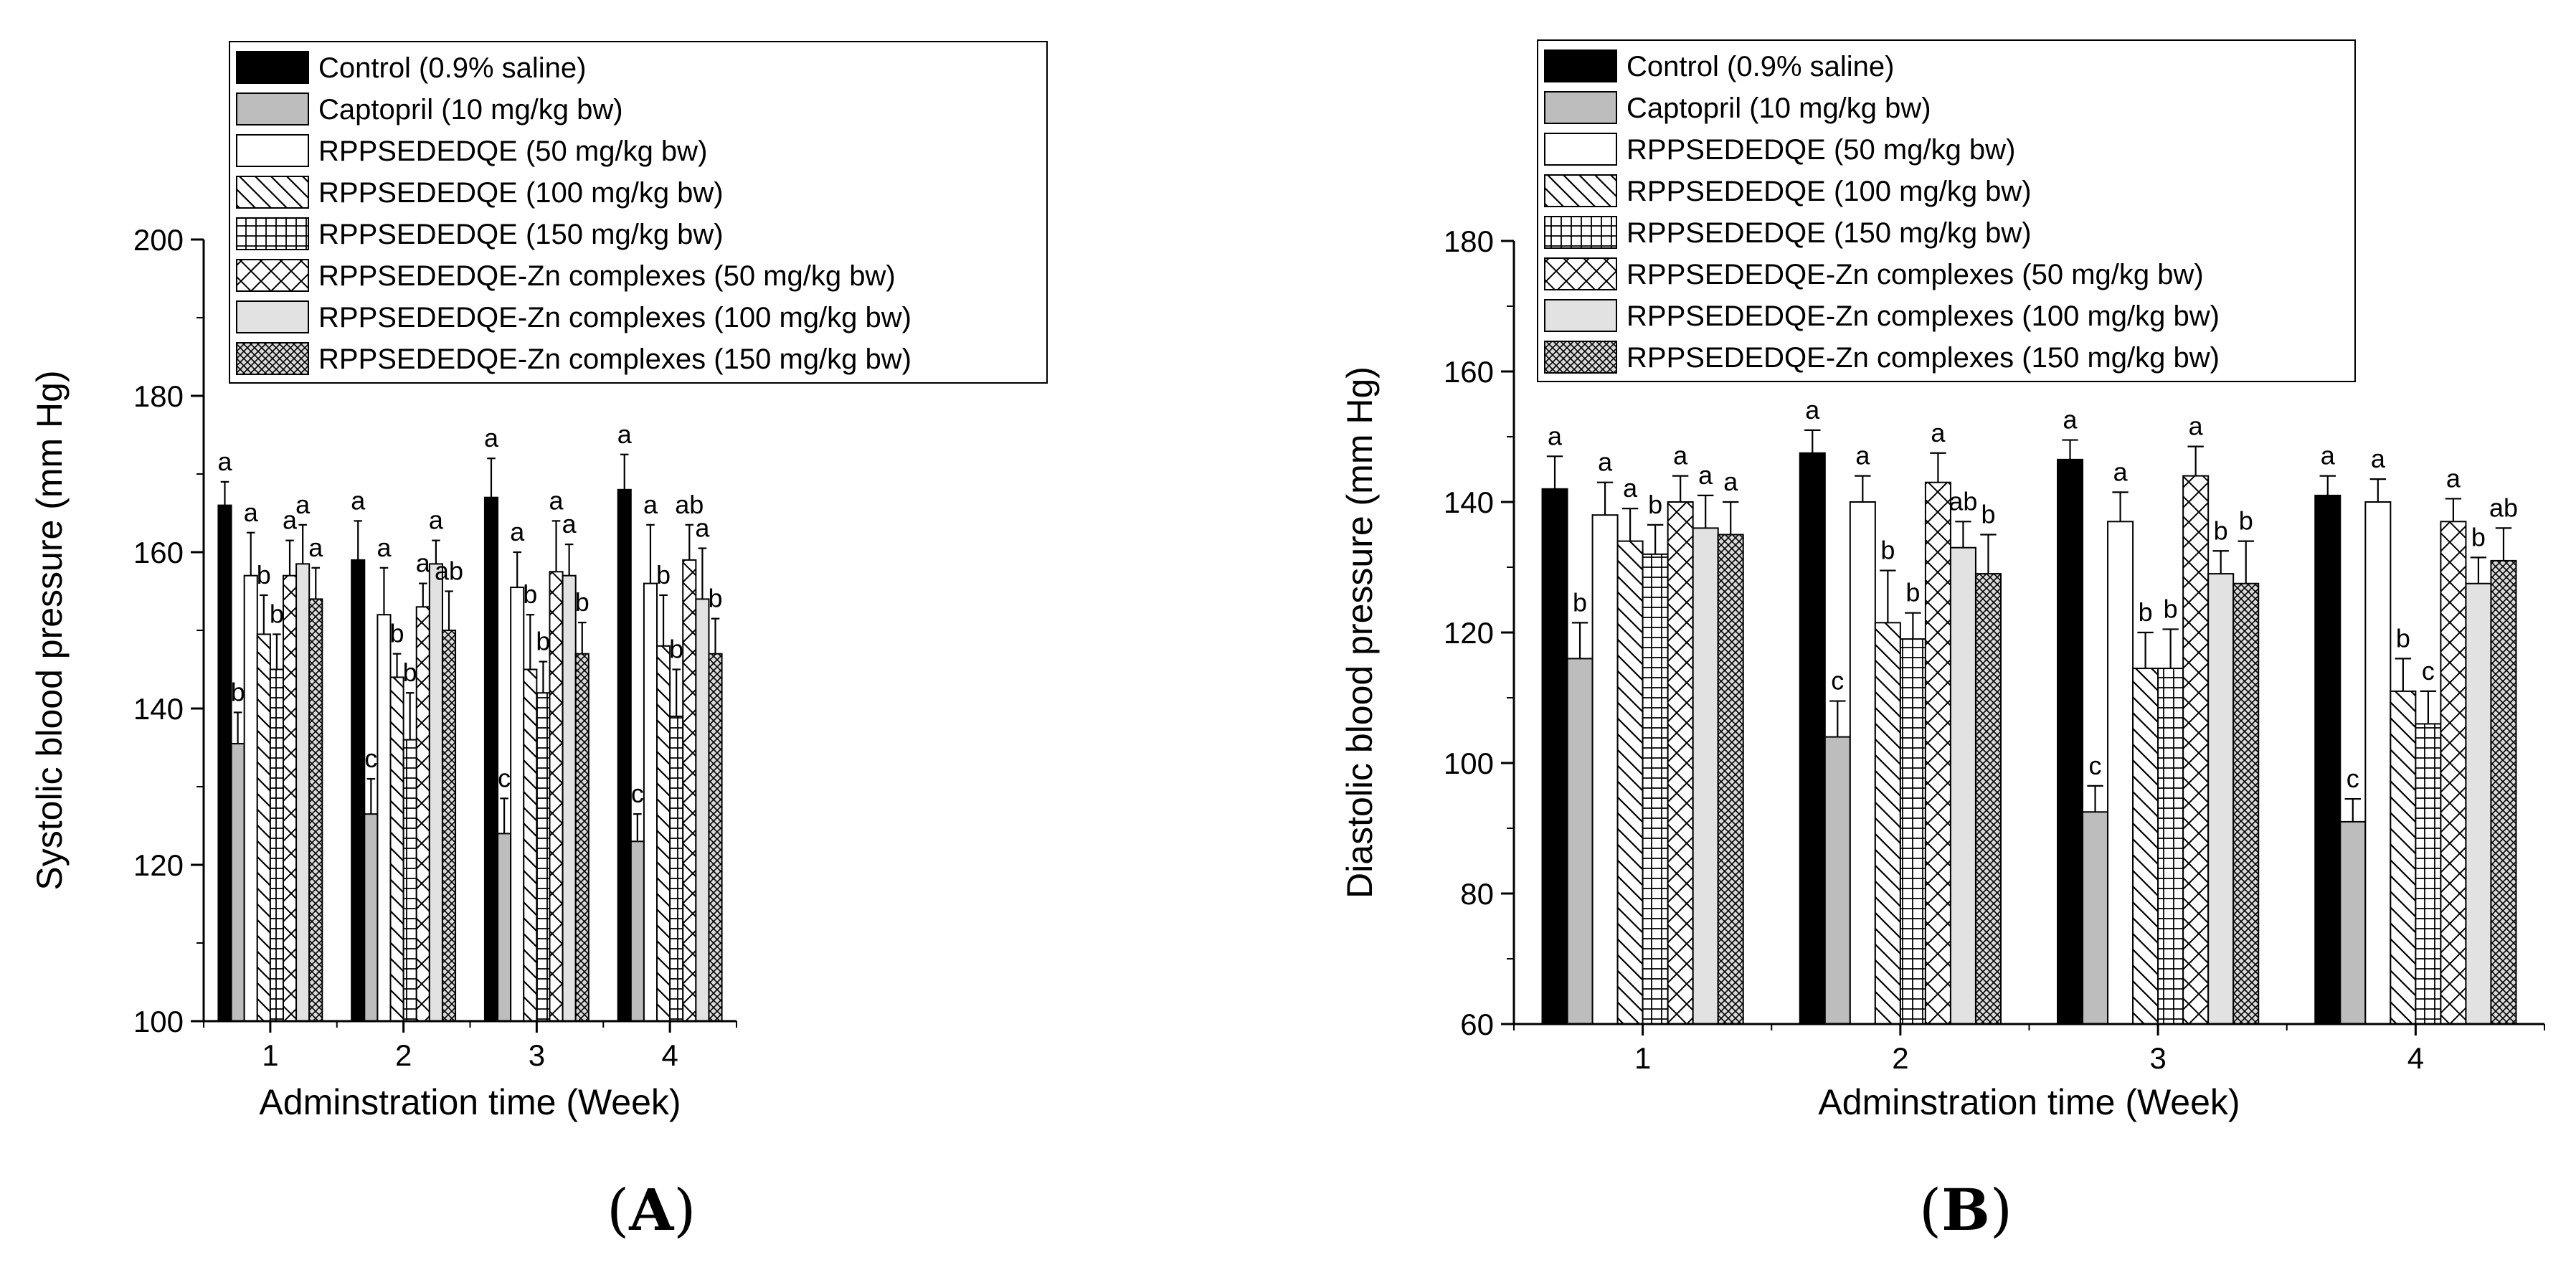  I want to click on y-tick-label: 200, so click(158, 240).